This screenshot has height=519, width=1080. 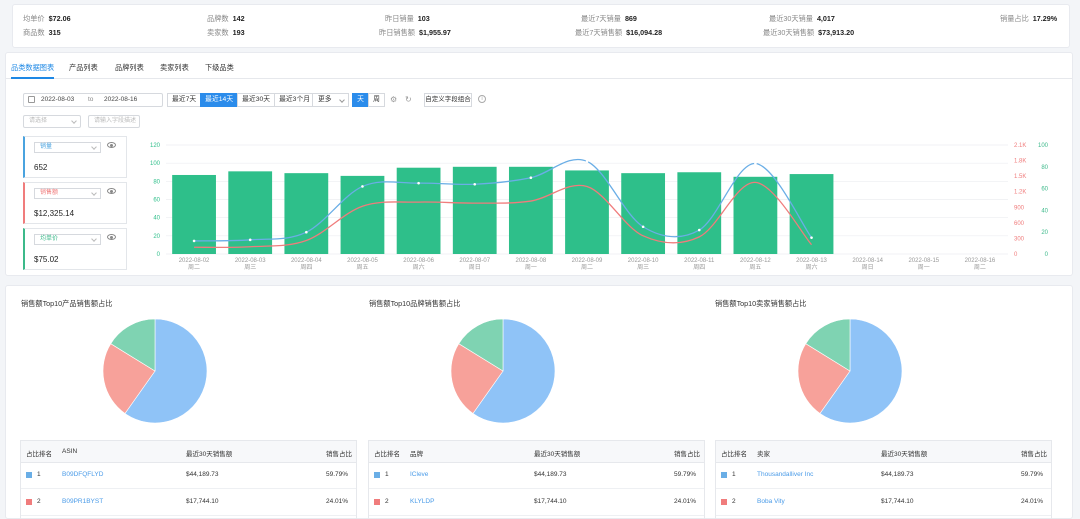 I want to click on table-cell: 59.79%, so click(x=1032, y=474).